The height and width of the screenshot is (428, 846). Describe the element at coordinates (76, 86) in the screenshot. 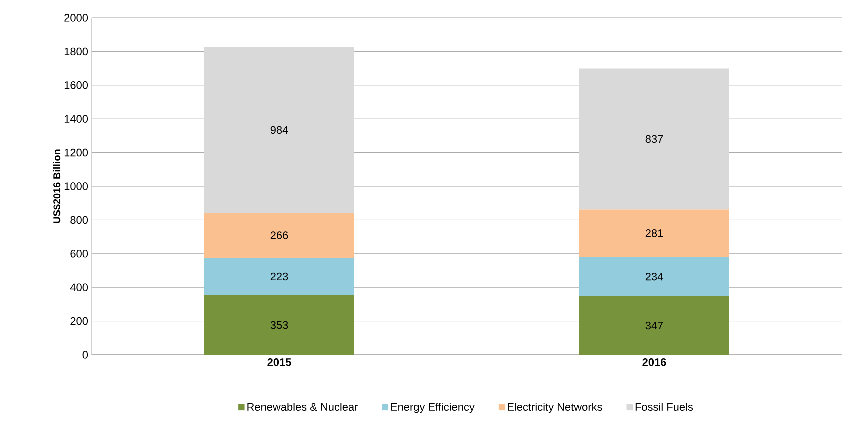

I see `y-tick-label: 1600` at that location.